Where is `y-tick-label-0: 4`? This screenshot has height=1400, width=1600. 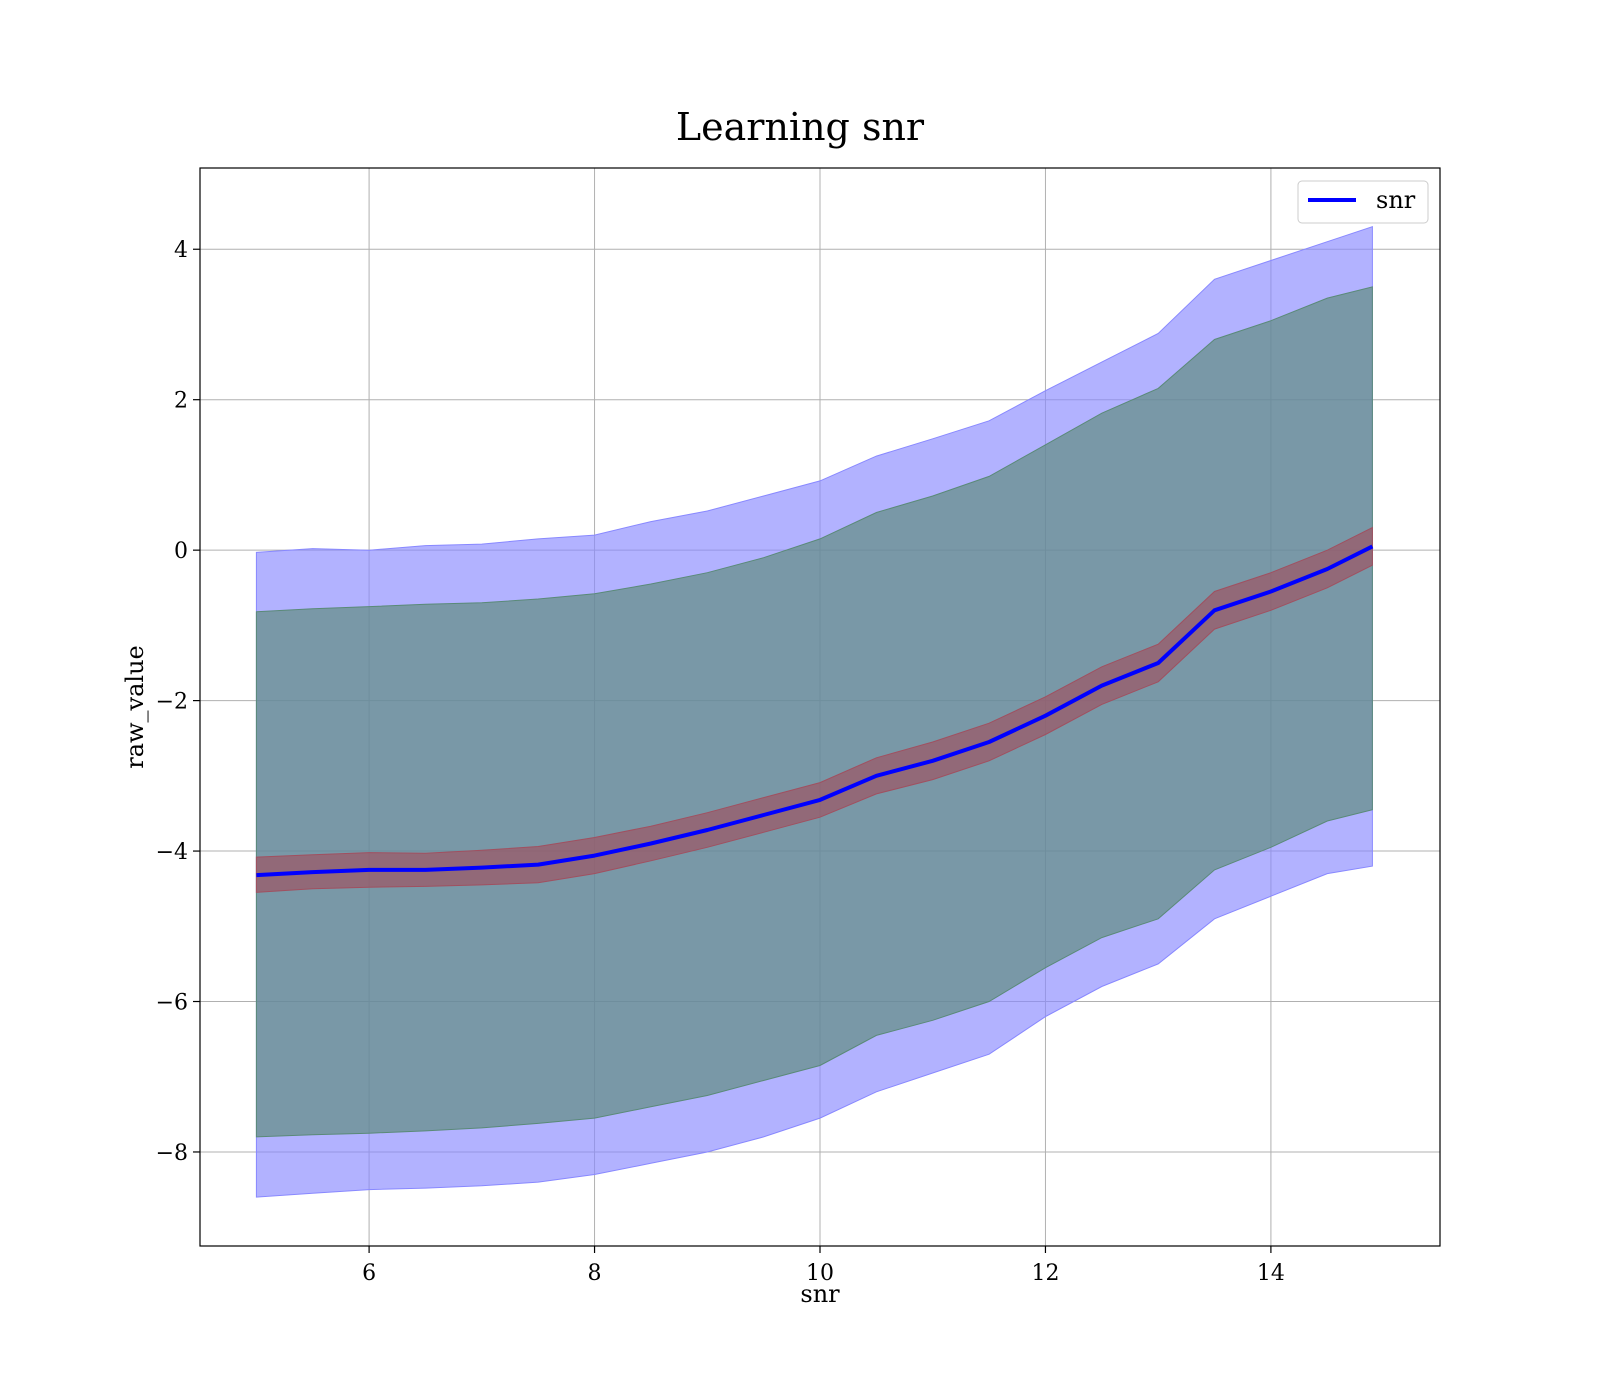 y-tick-label-0: 4 is located at coordinates (181, 250).